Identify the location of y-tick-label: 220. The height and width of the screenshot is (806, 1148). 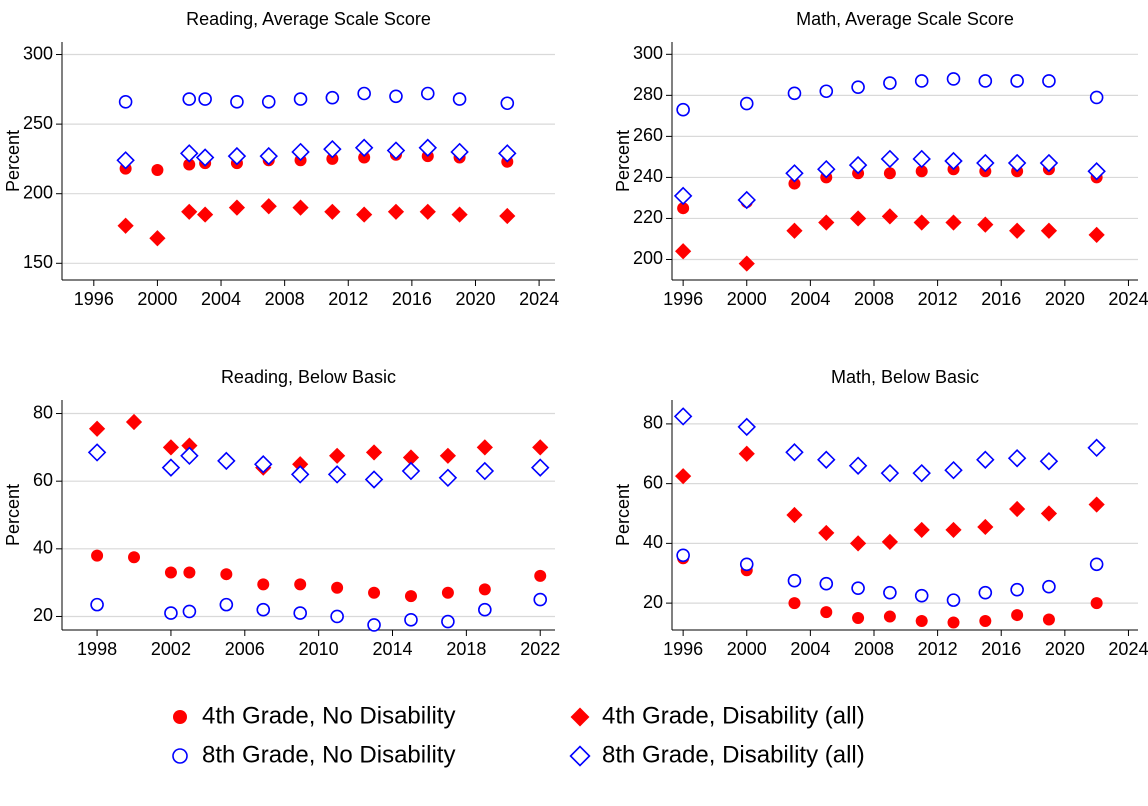
(648, 217).